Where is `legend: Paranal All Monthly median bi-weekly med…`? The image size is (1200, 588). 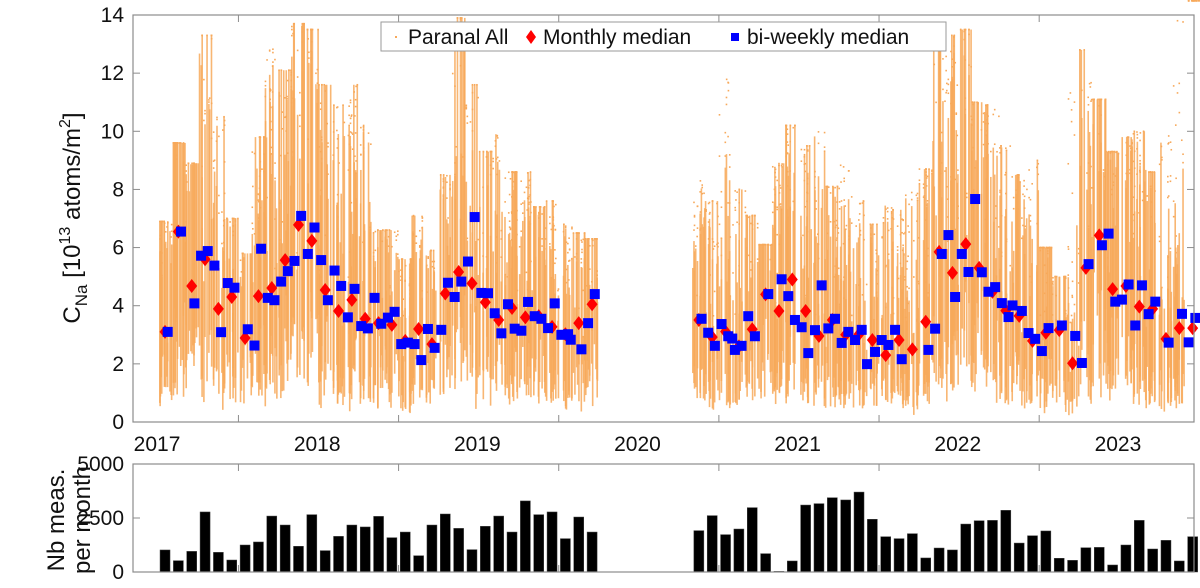 legend: Paranal All Monthly median bi-weekly med… is located at coordinates (663, 36).